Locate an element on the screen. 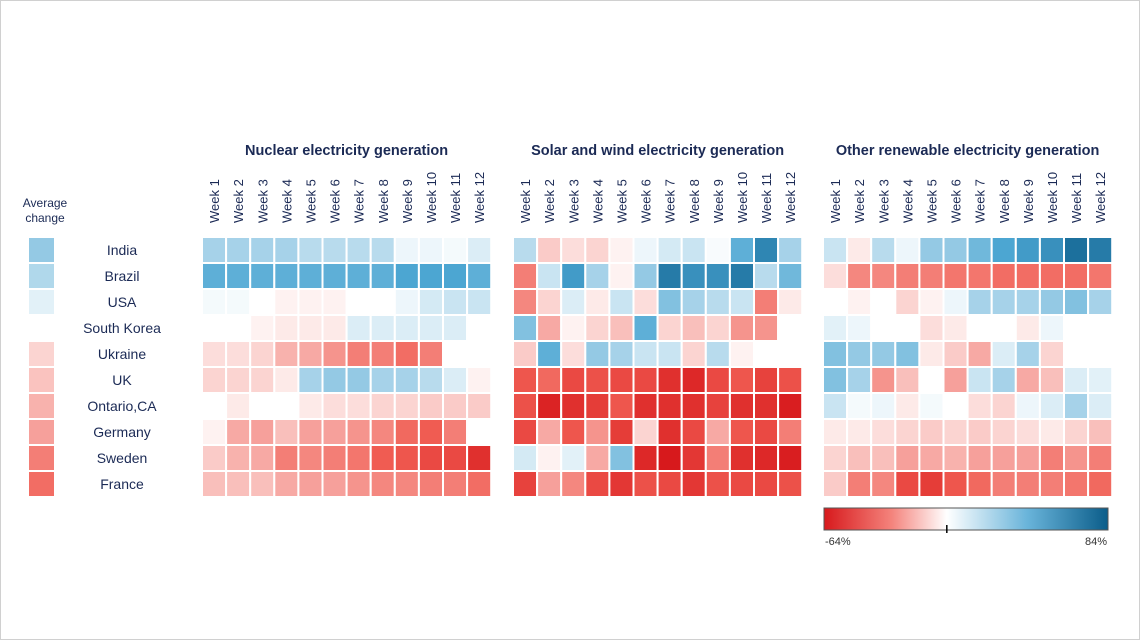 The image size is (1140, 641). country-label: France is located at coordinates (122, 484).